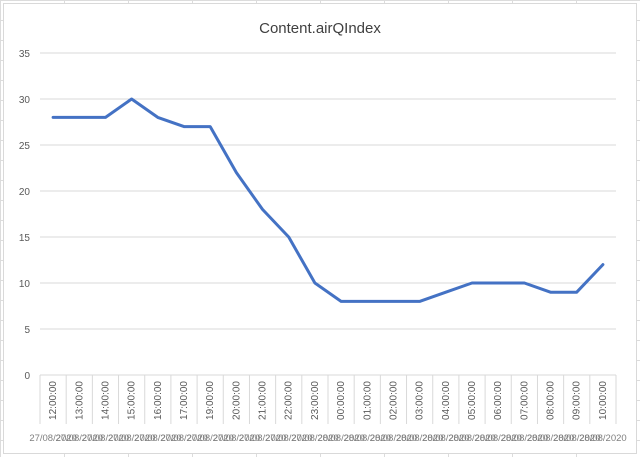 This screenshot has width=640, height=457. What do you see at coordinates (25, 54) in the screenshot?
I see `y-tick-label: 35` at bounding box center [25, 54].